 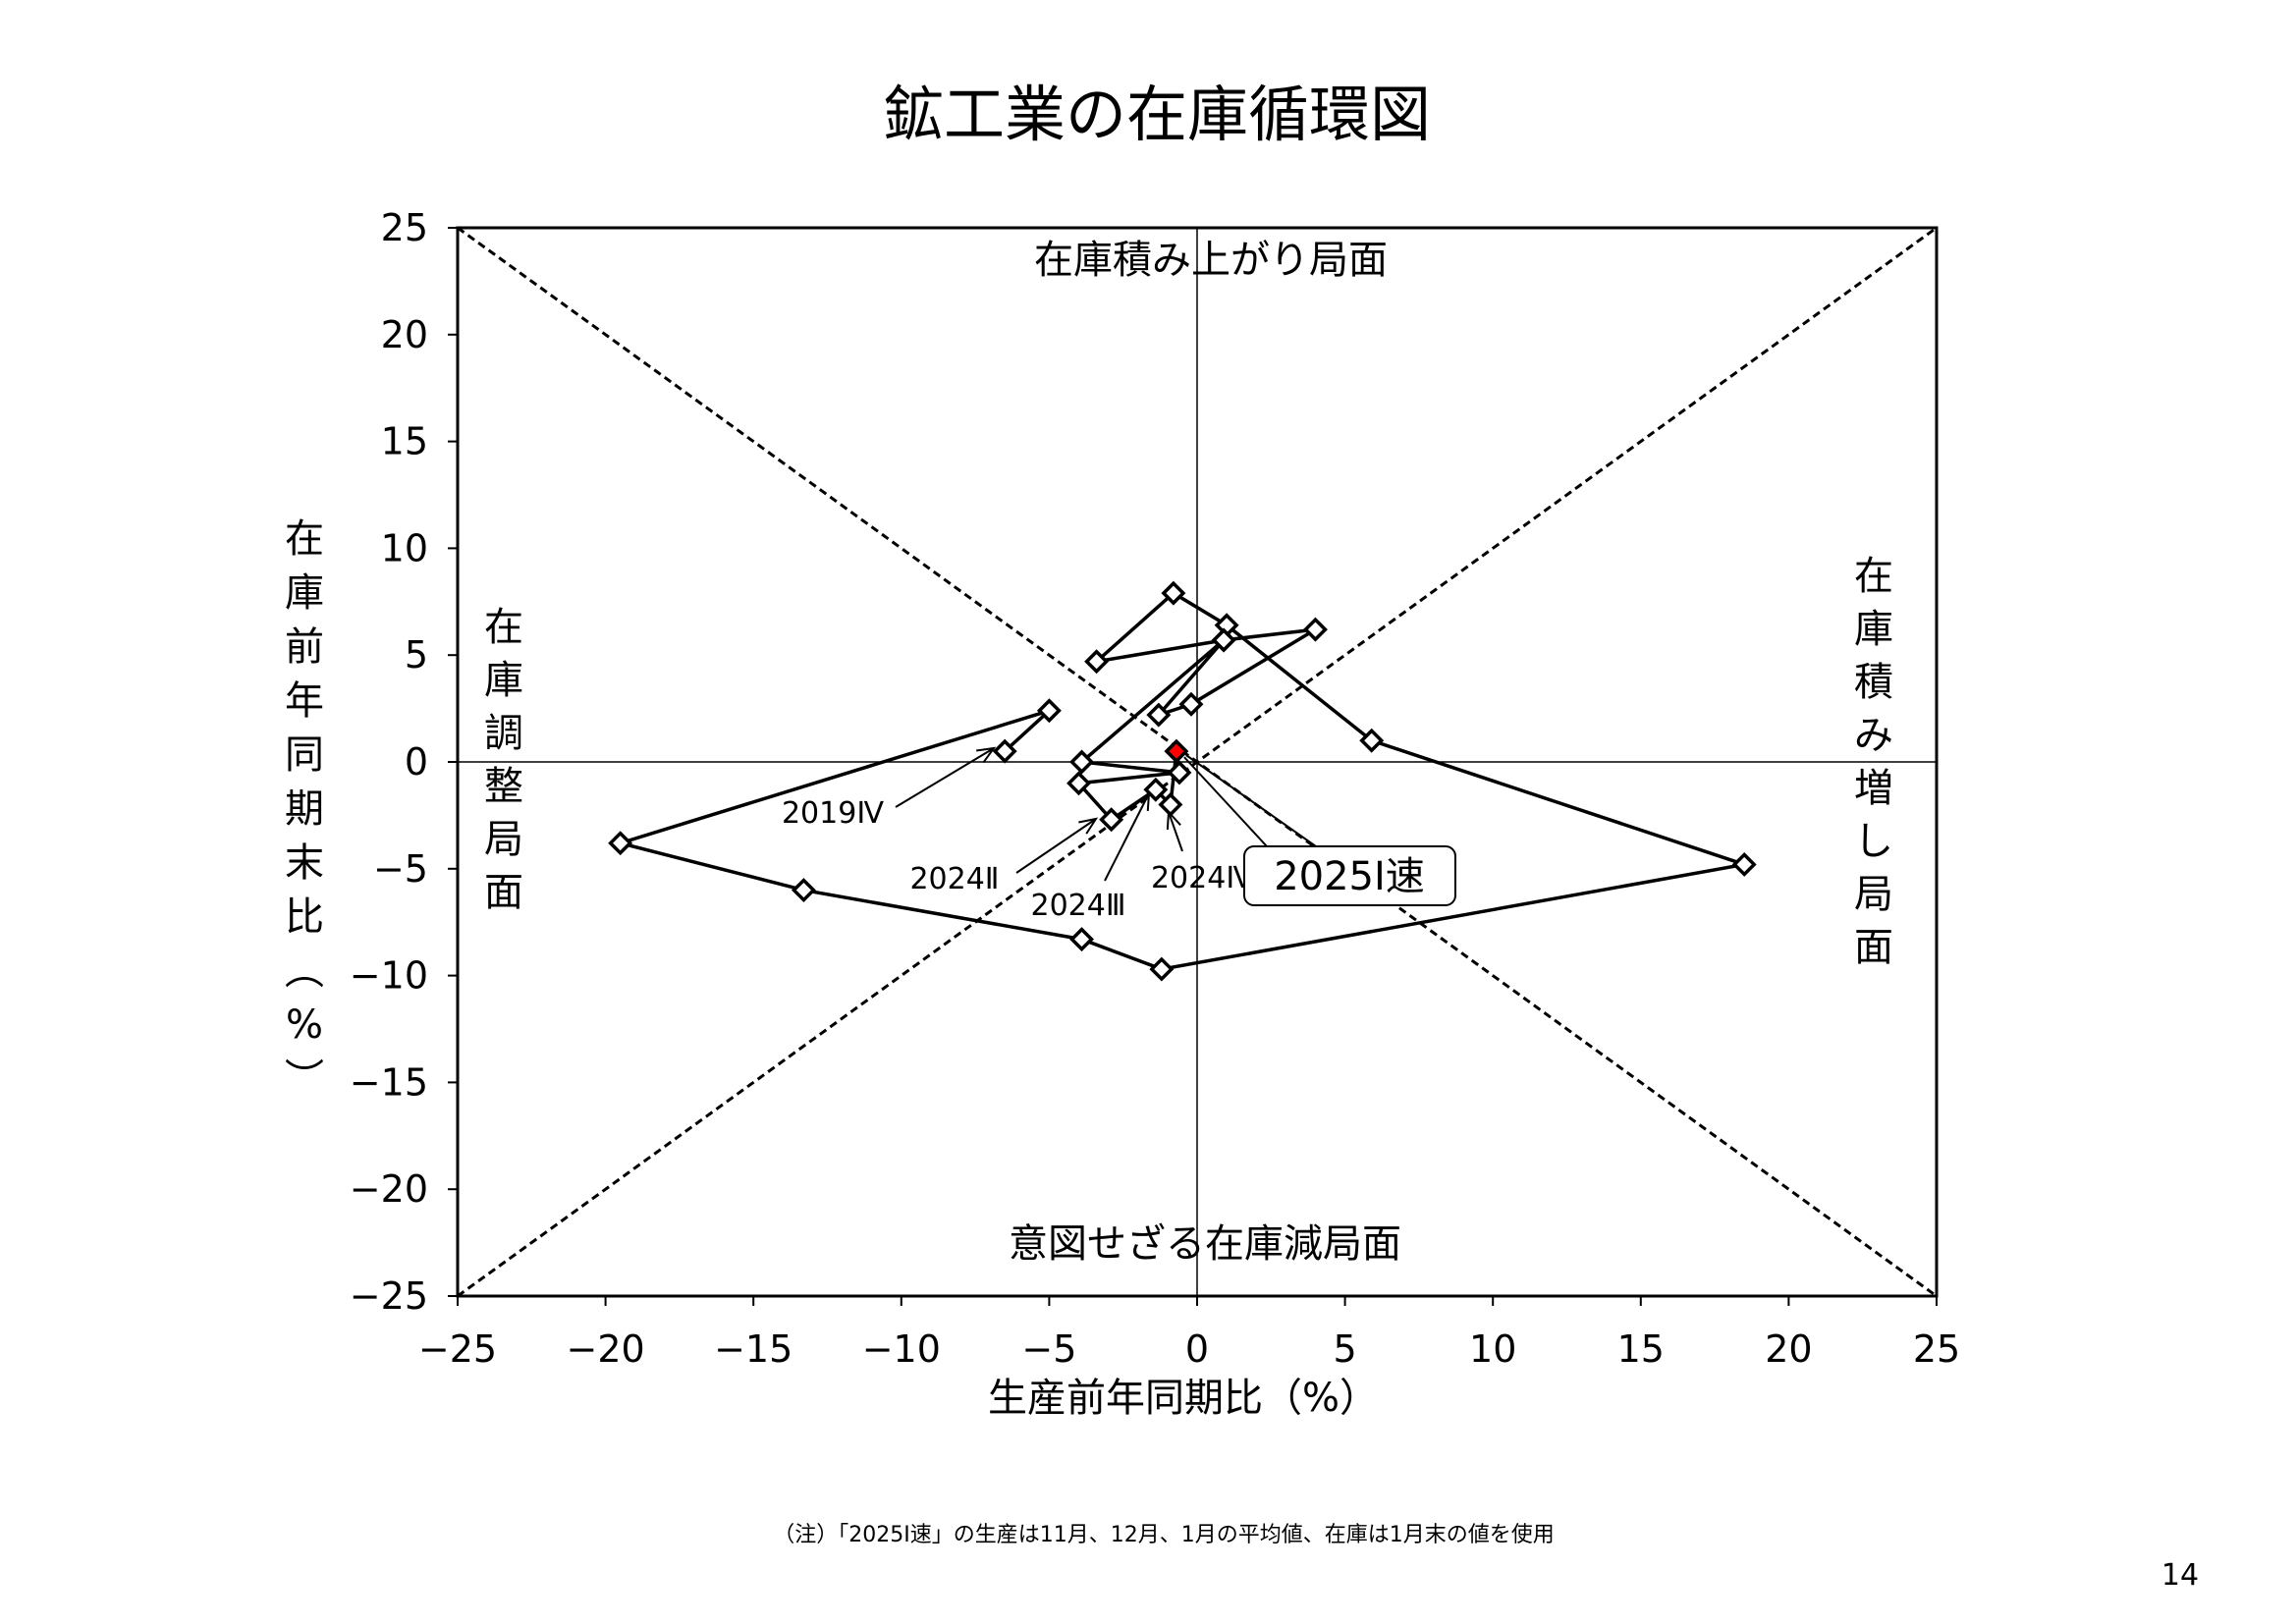 I want to click on vertical-char: 増, so click(x=1873, y=788).